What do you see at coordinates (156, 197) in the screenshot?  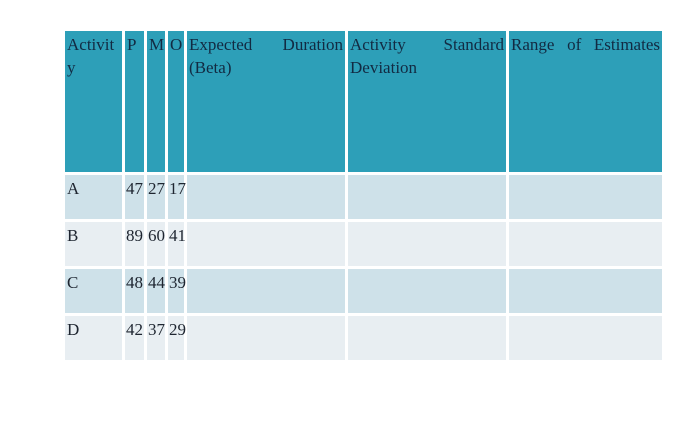 I see `cell-m: 27` at bounding box center [156, 197].